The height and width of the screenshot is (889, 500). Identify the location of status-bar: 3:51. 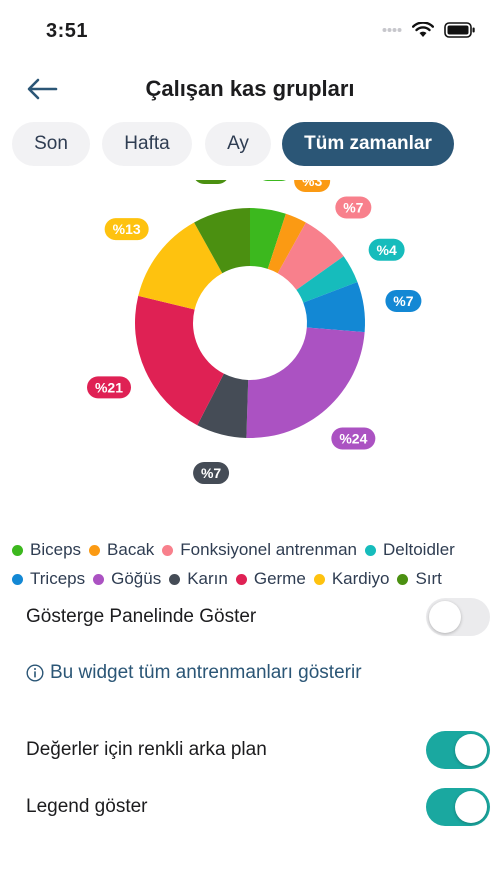
(250, 31).